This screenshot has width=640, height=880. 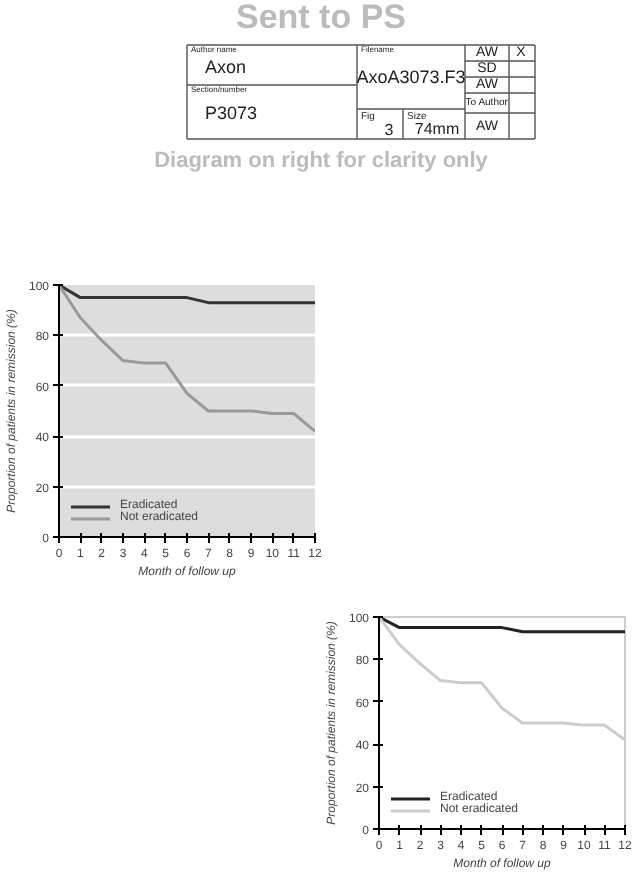 I want to click on line-series, so click(x=187, y=359).